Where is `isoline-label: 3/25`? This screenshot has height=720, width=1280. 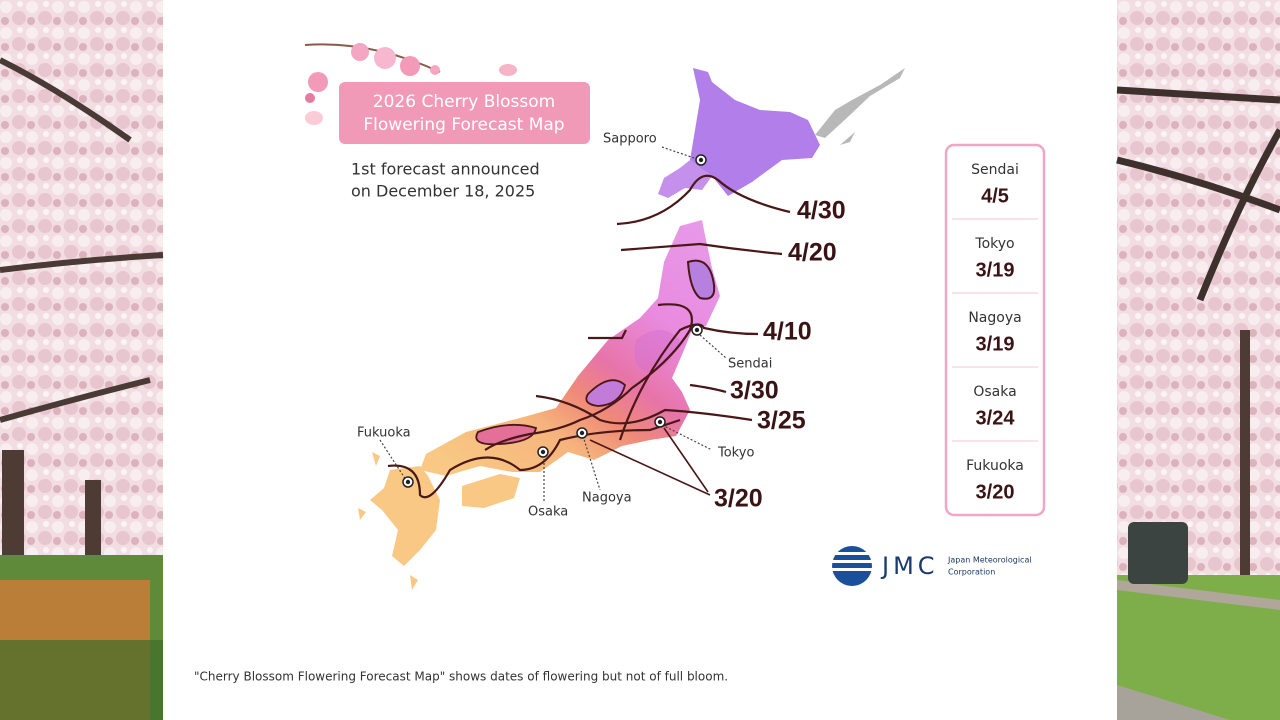 isoline-label: 3/25 is located at coordinates (781, 421).